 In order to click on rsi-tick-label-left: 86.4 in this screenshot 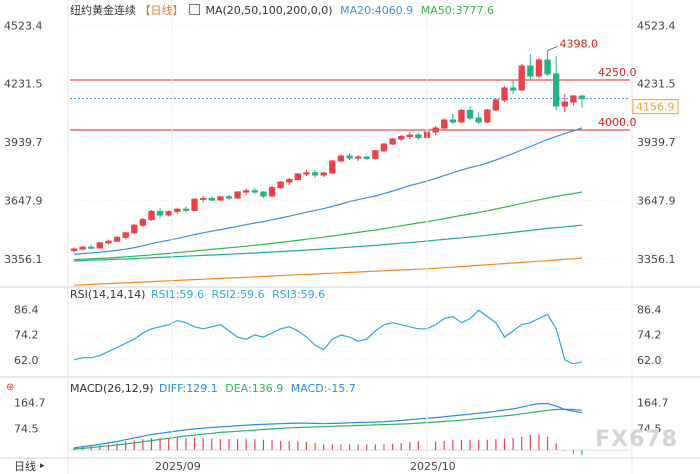, I will do `click(26, 309)`.